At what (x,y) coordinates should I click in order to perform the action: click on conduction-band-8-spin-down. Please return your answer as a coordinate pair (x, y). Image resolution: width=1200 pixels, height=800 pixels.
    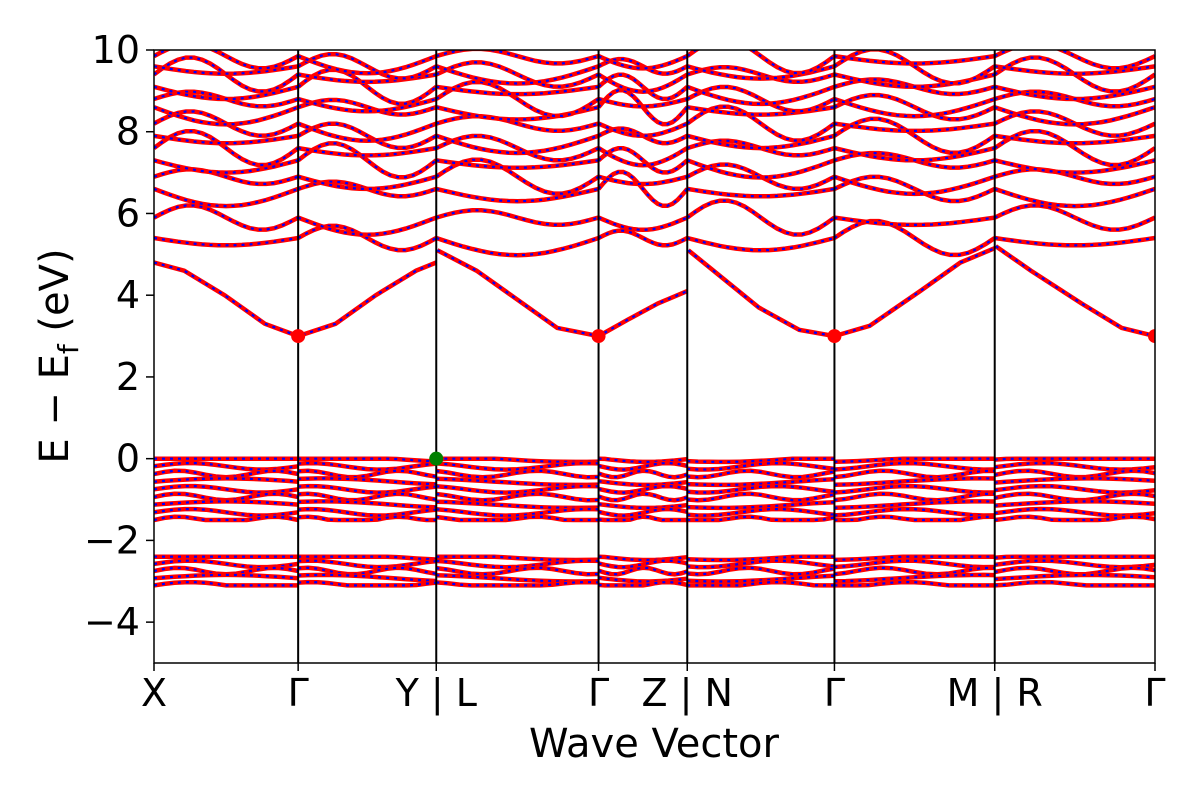
    Looking at the image, I should click on (1074, 139).